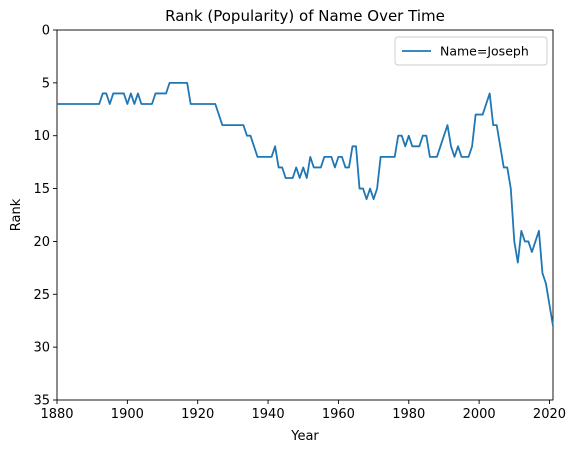 The width and height of the screenshot is (577, 453). Describe the element at coordinates (305, 16) in the screenshot. I see `chart-title: Rank (Popularity) of Name Over Time` at that location.